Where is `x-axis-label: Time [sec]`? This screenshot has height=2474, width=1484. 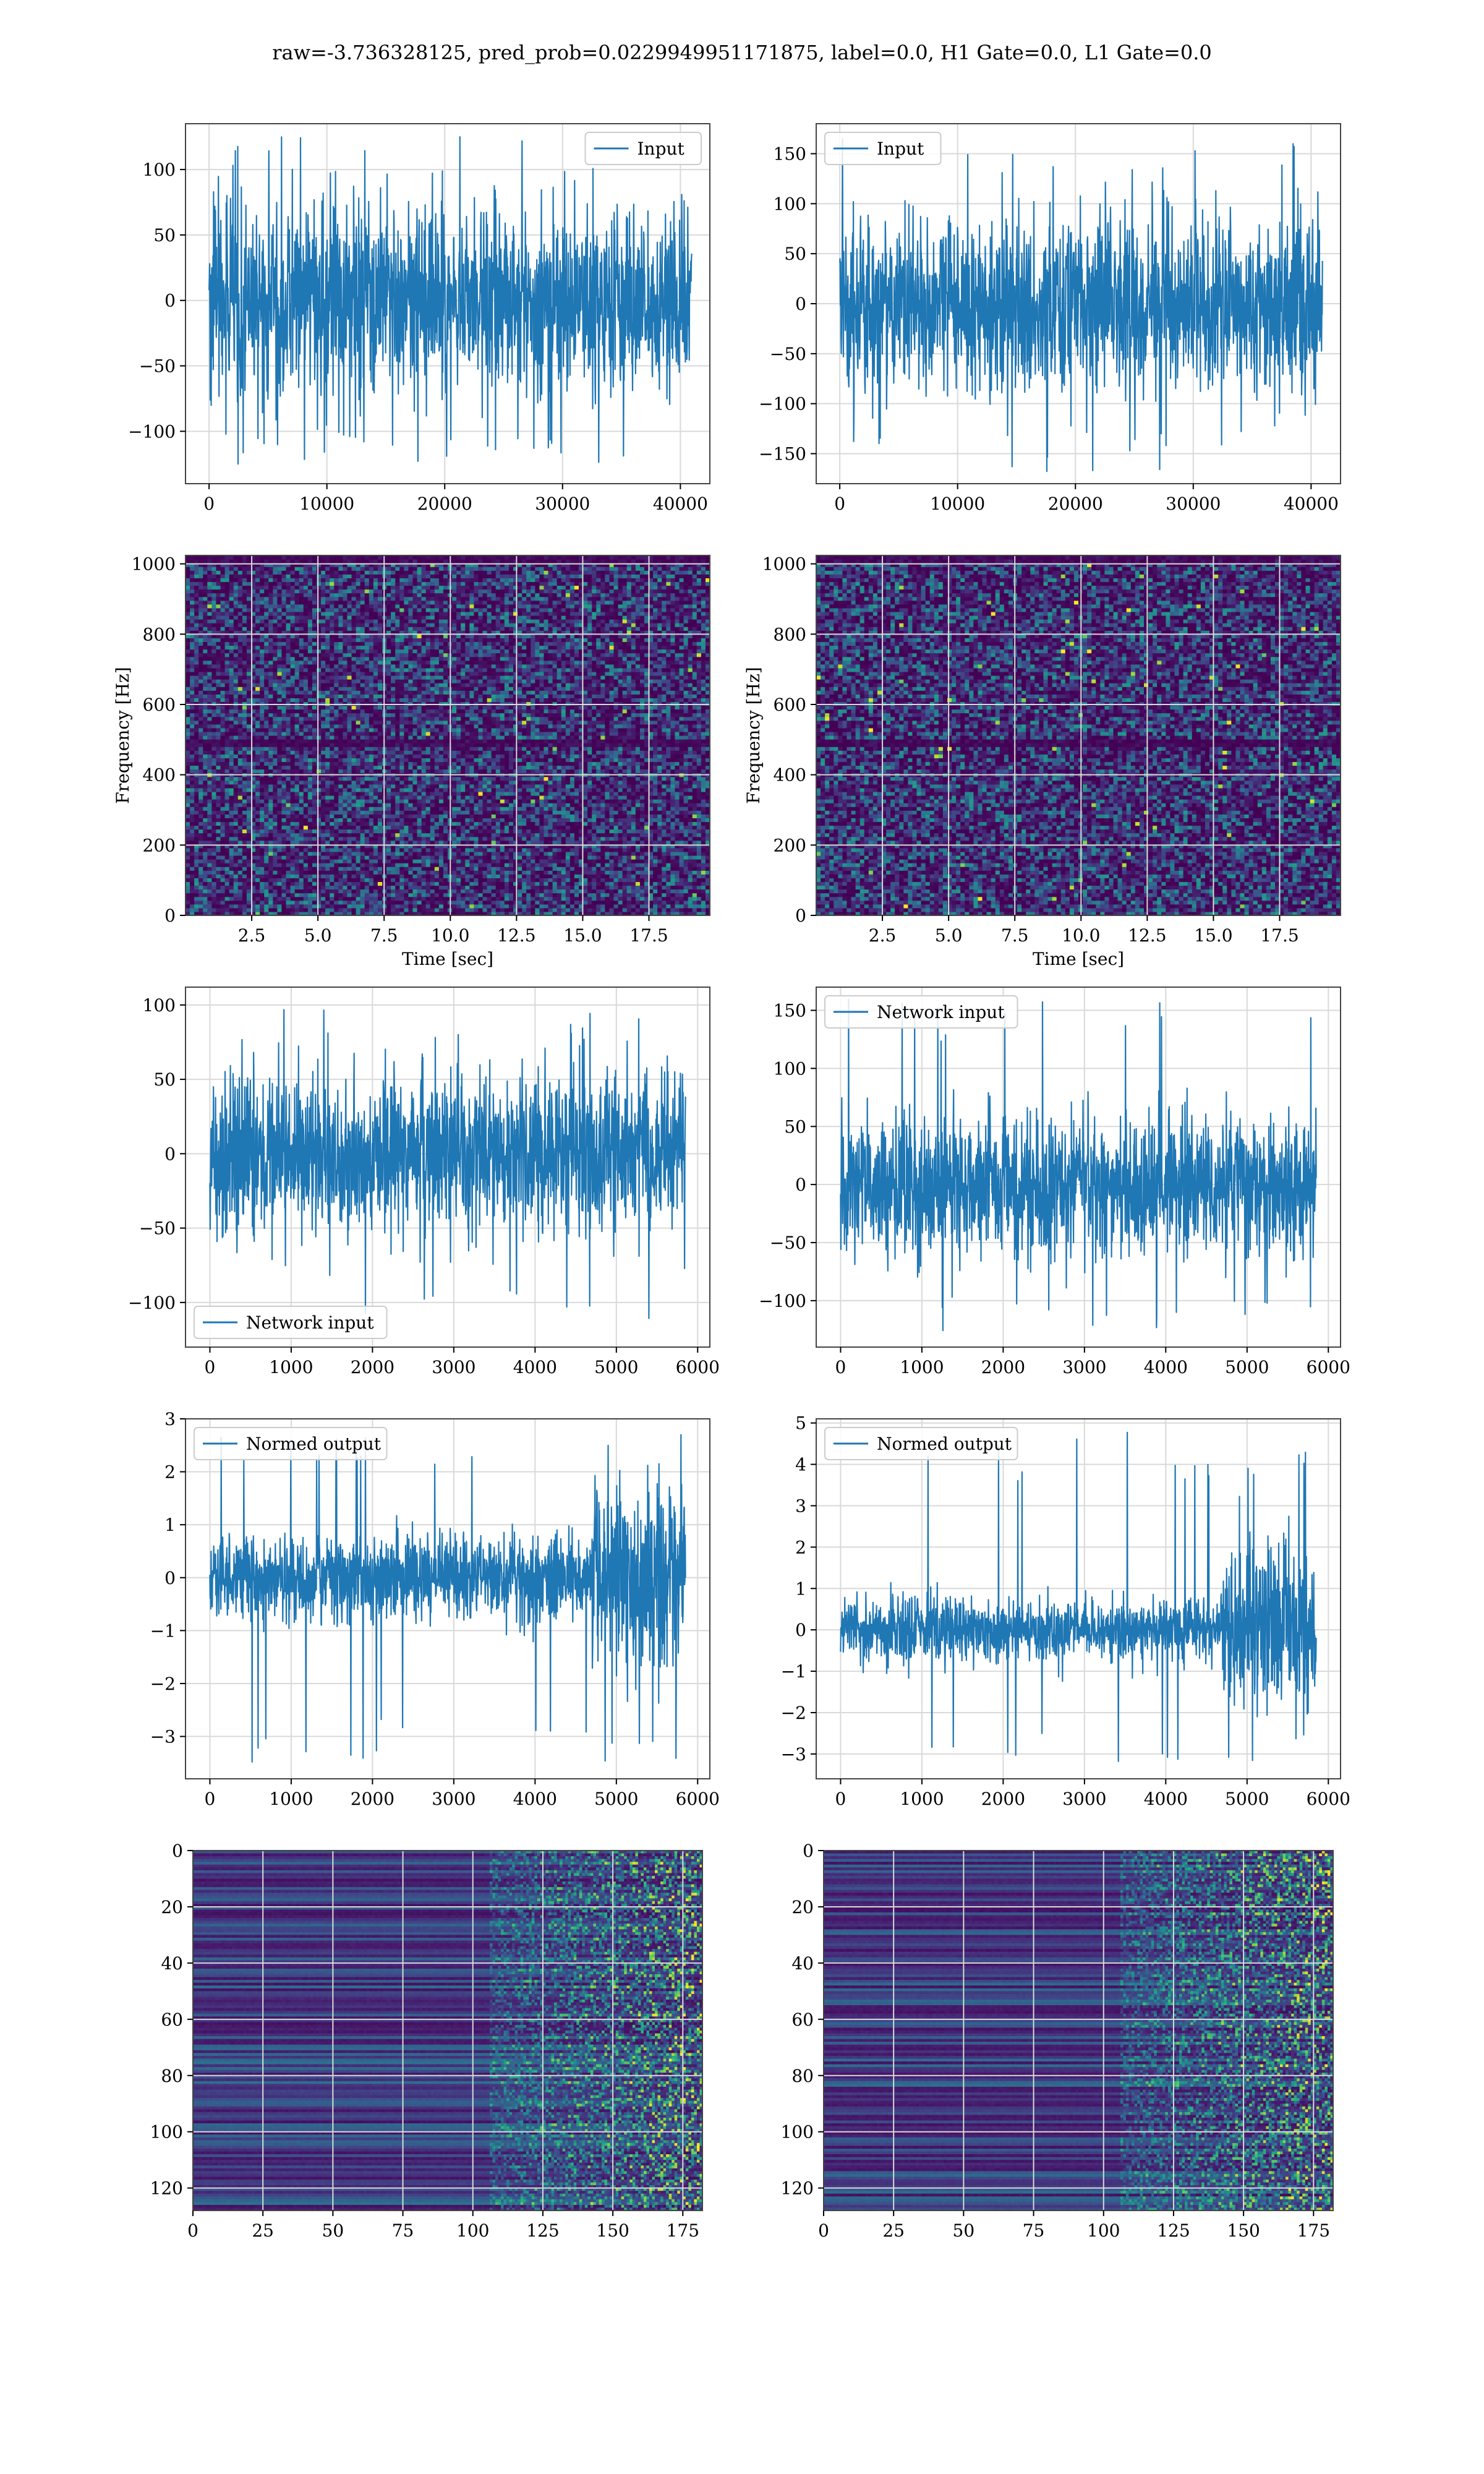
x-axis-label: Time [sec] is located at coordinates (1078, 959).